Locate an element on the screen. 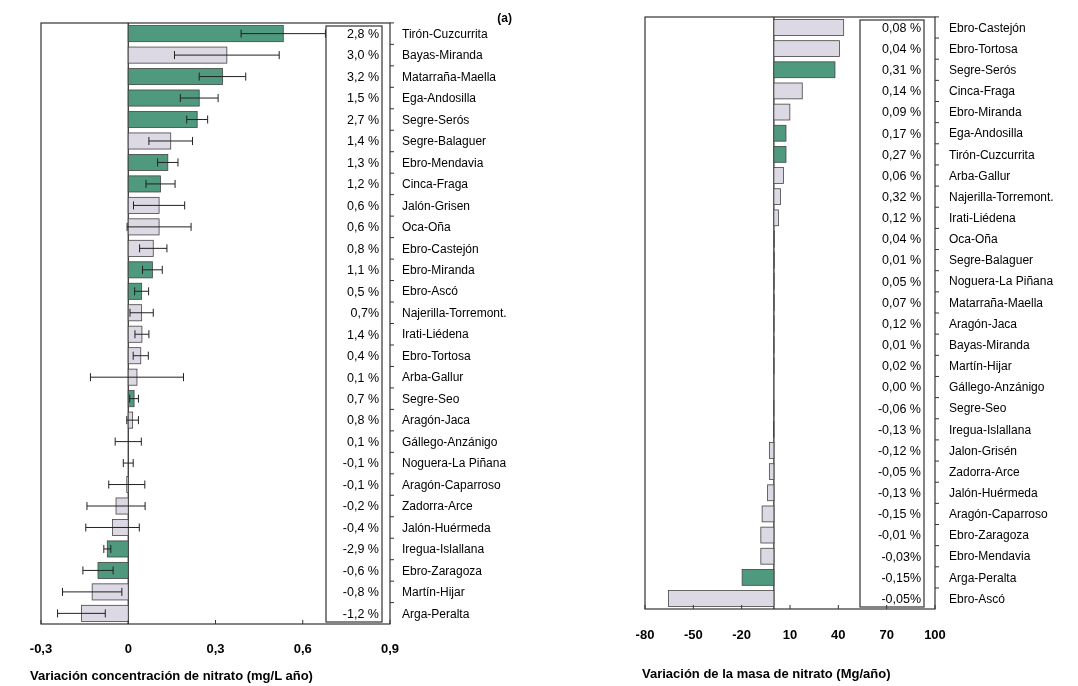  annotation: 0,7% is located at coordinates (364, 313).